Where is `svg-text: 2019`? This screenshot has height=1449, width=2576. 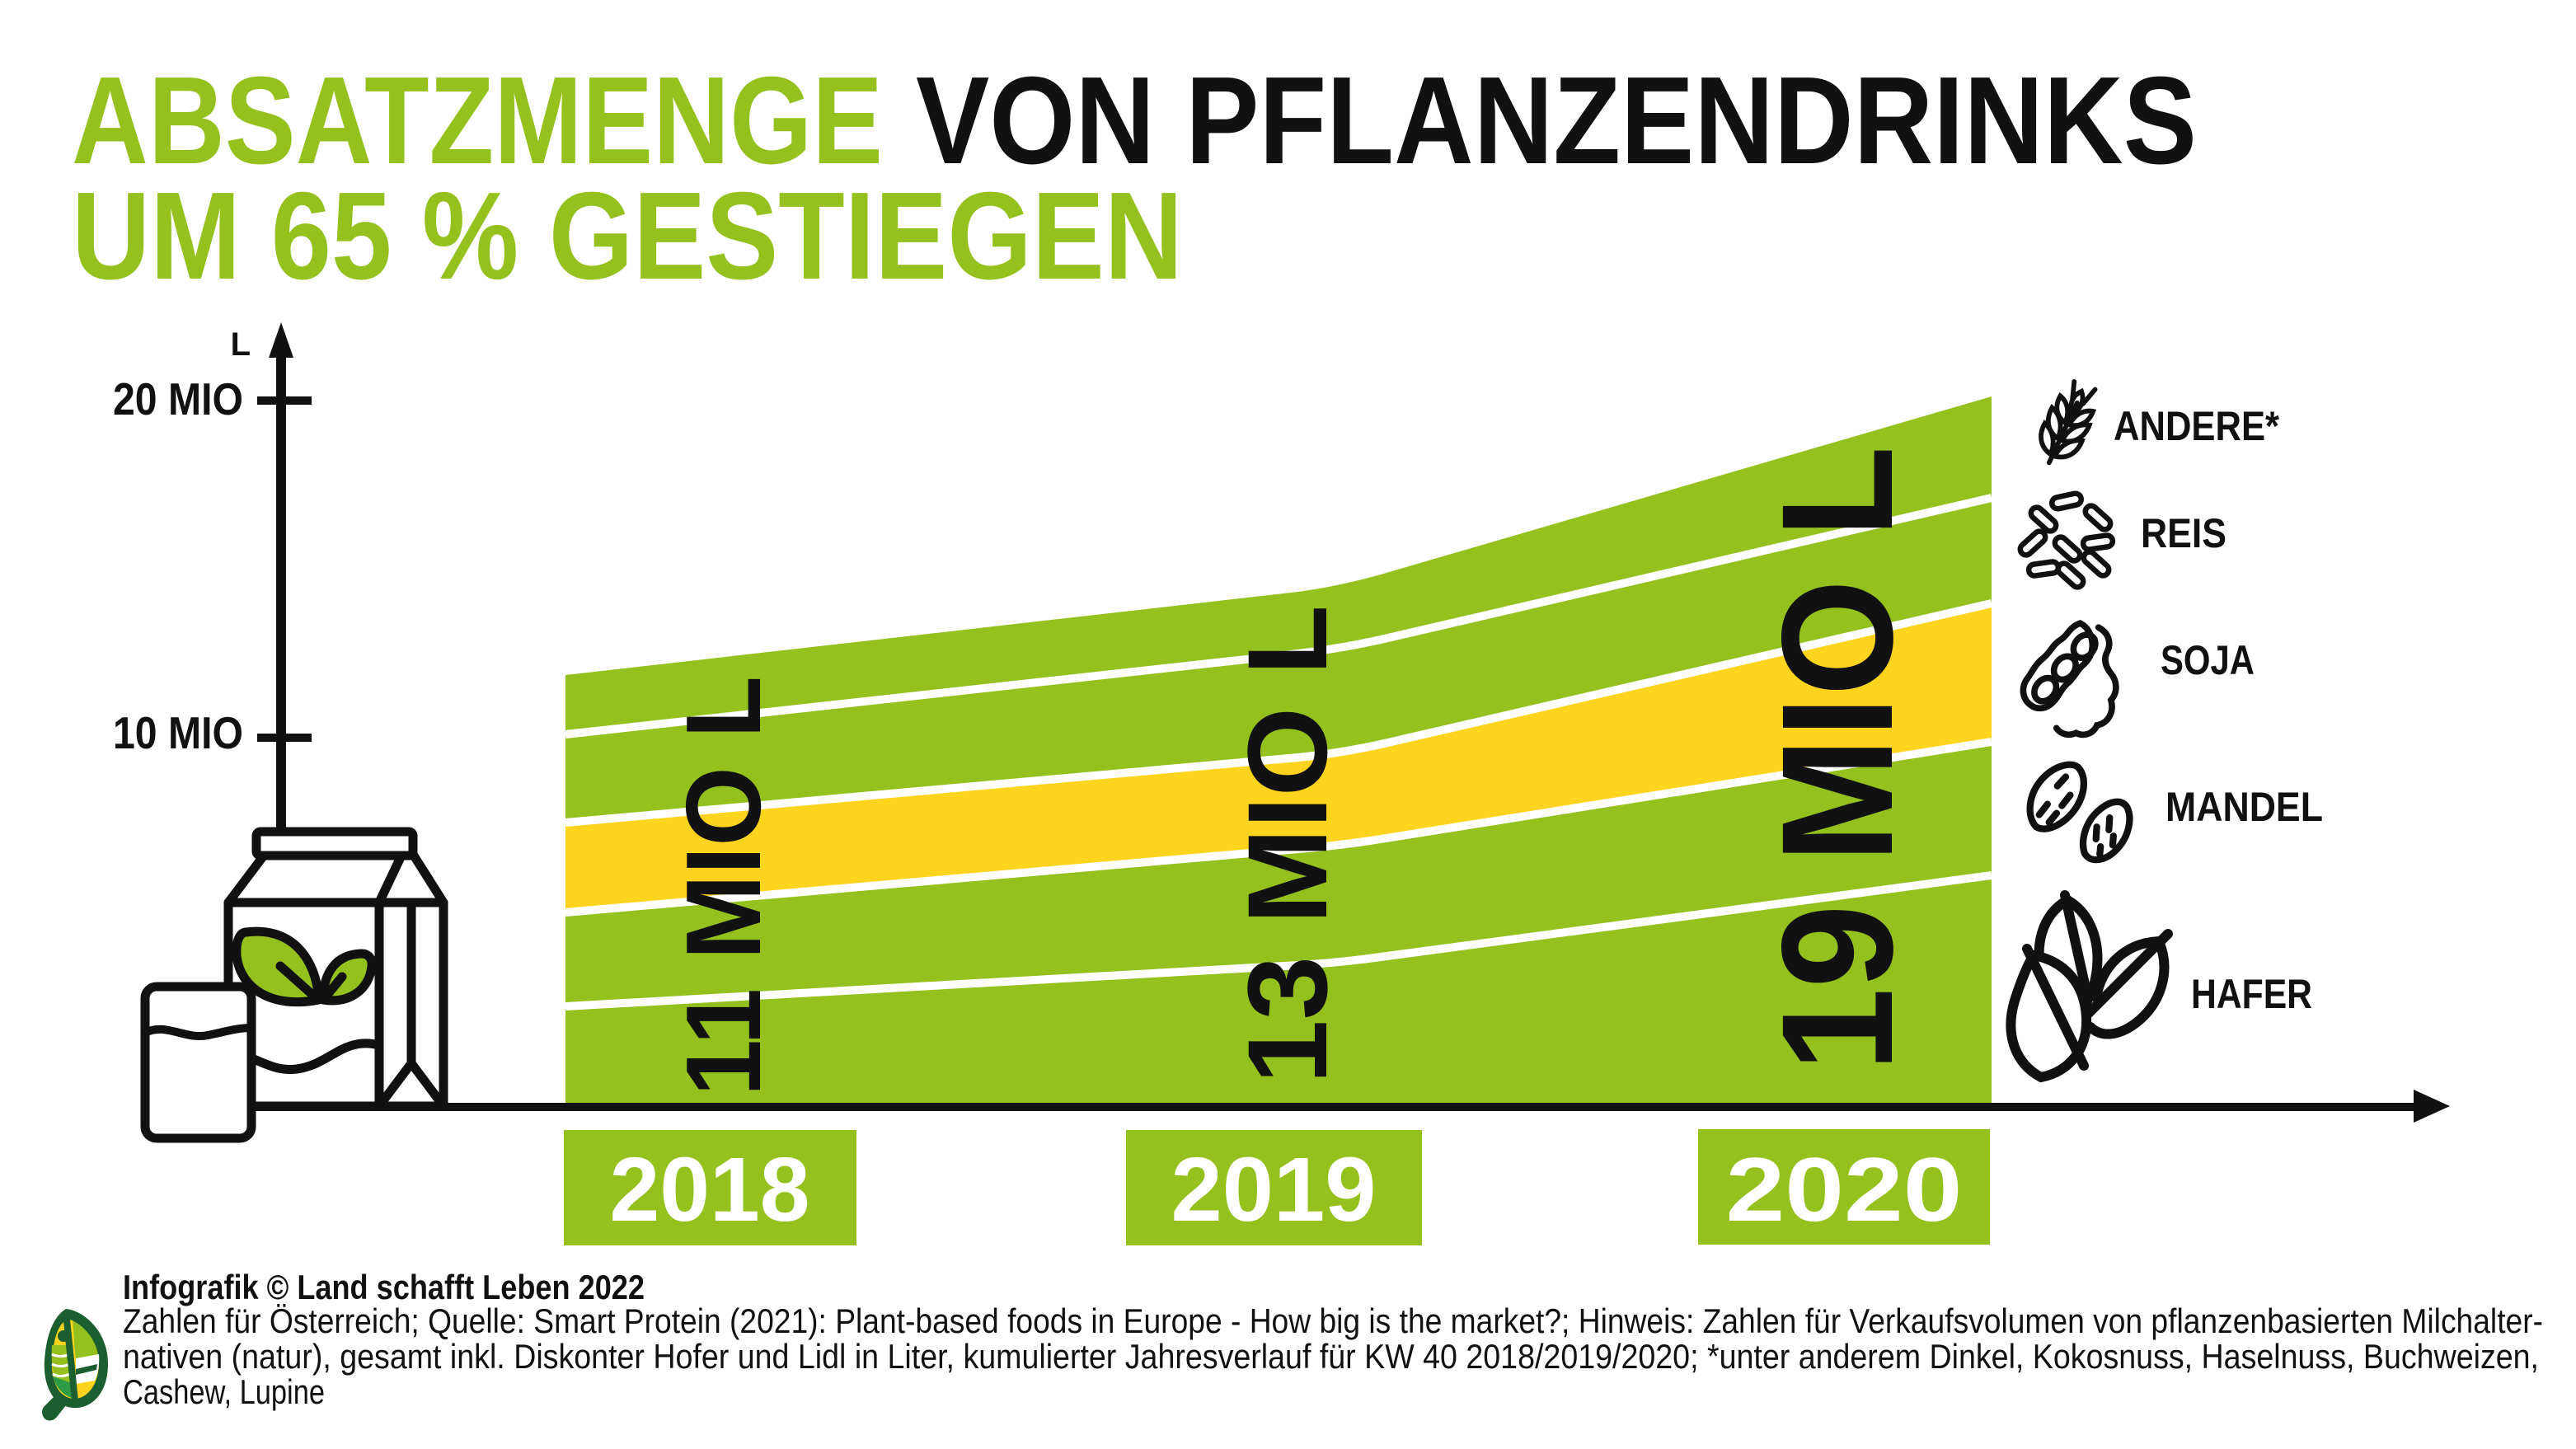
svg-text: 2019 is located at coordinates (1274, 1190).